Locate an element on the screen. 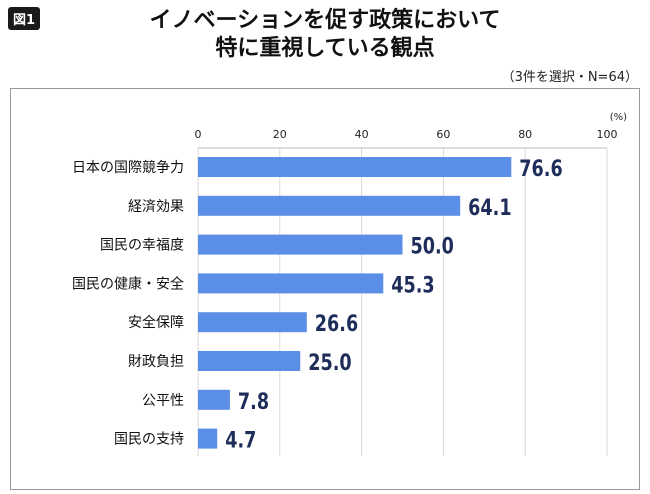  value-label: 45.3 is located at coordinates (412, 285).